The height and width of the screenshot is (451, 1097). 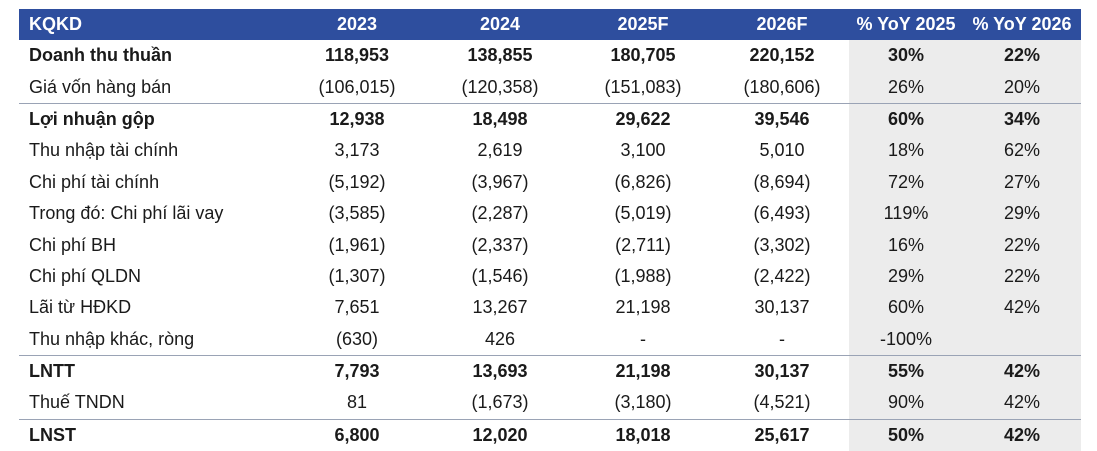 I want to click on value-2025f: (151,083), so click(x=643, y=87).